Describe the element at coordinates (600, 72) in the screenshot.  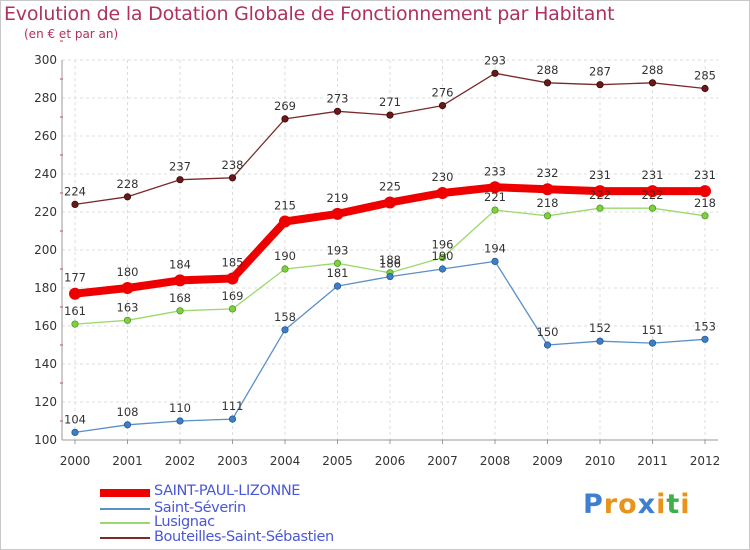
I see `data-label: 287` at that location.